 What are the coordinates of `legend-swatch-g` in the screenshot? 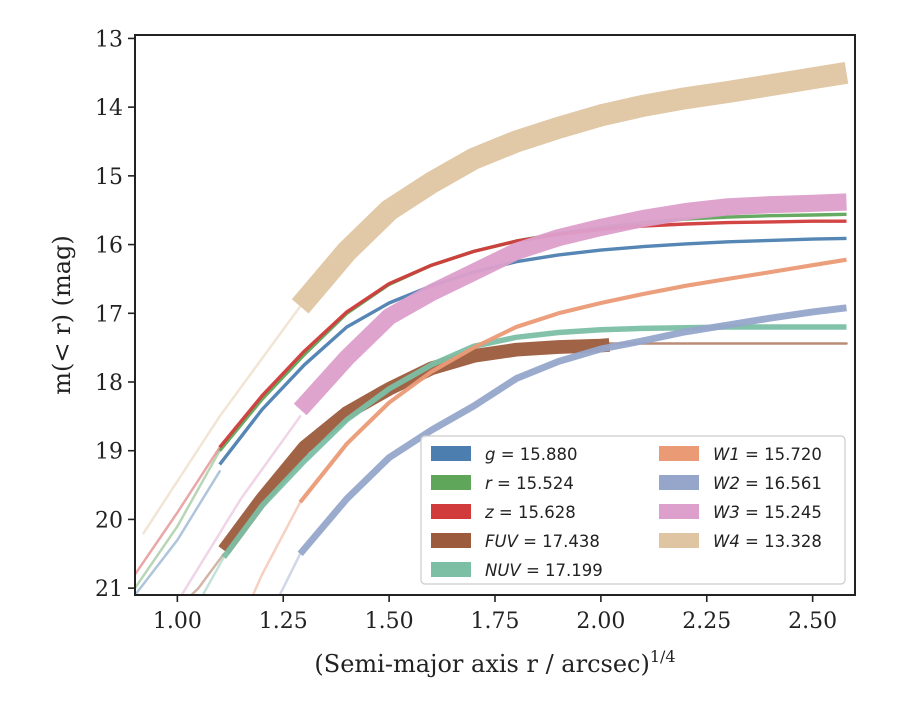 It's located at (451, 453).